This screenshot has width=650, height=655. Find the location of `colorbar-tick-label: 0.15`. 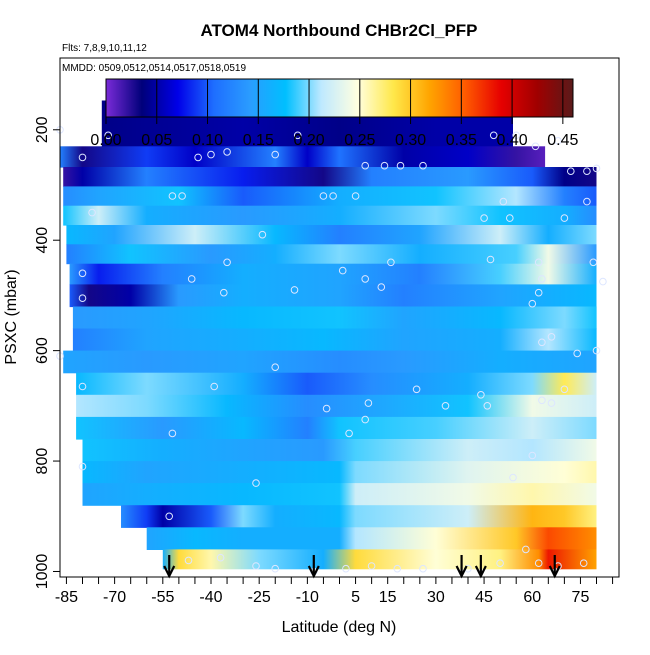

colorbar-tick-label: 0.15 is located at coordinates (258, 140).